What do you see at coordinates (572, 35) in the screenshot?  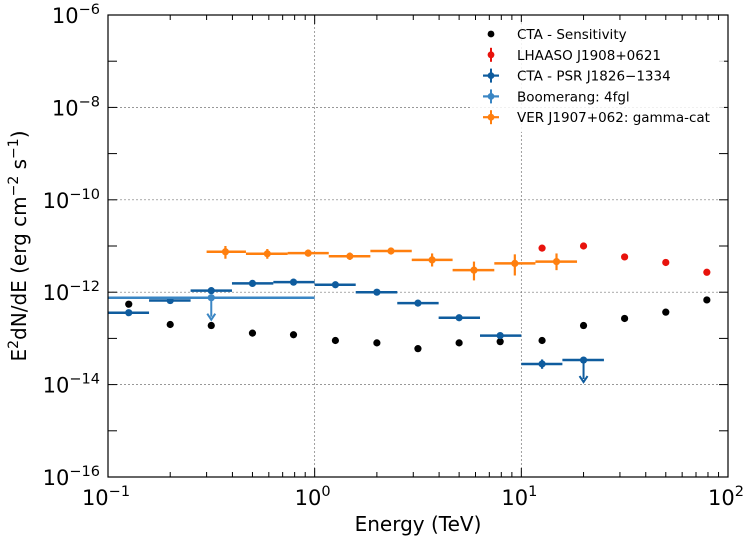 I see `legend-label: CTA - Sensitivity` at bounding box center [572, 35].